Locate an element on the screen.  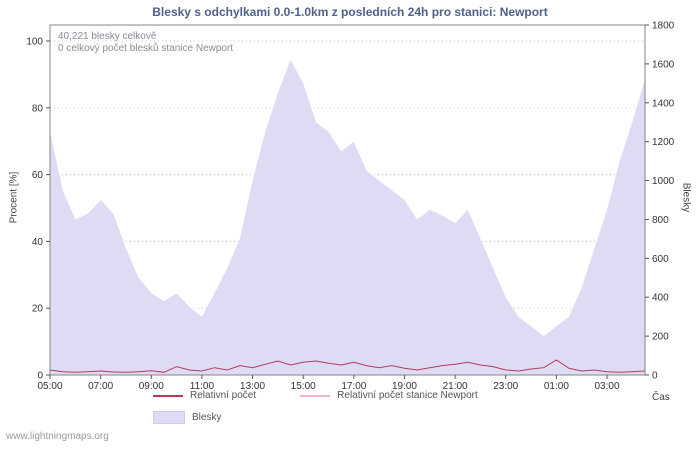
right-axis-label: Blesky is located at coordinates (686, 197).